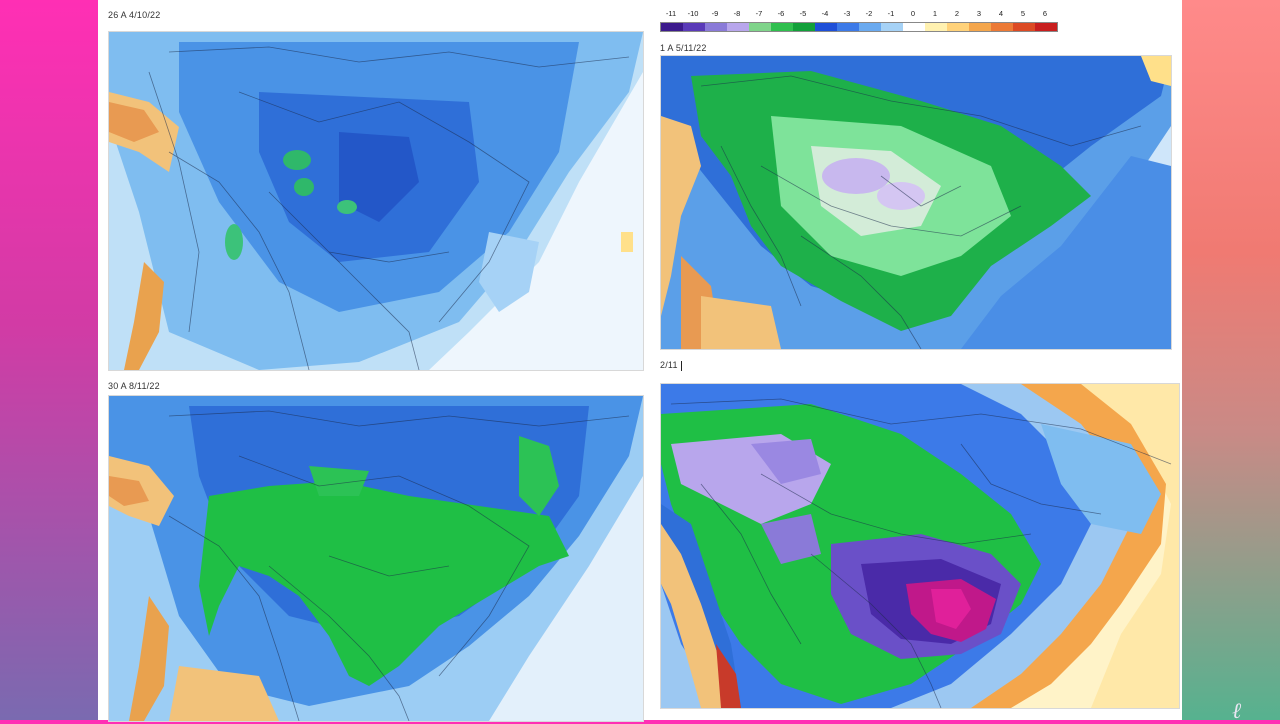 This screenshot has height=724, width=1280. What do you see at coordinates (1001, 13) in the screenshot?
I see `scale-tick-label: 4` at bounding box center [1001, 13].